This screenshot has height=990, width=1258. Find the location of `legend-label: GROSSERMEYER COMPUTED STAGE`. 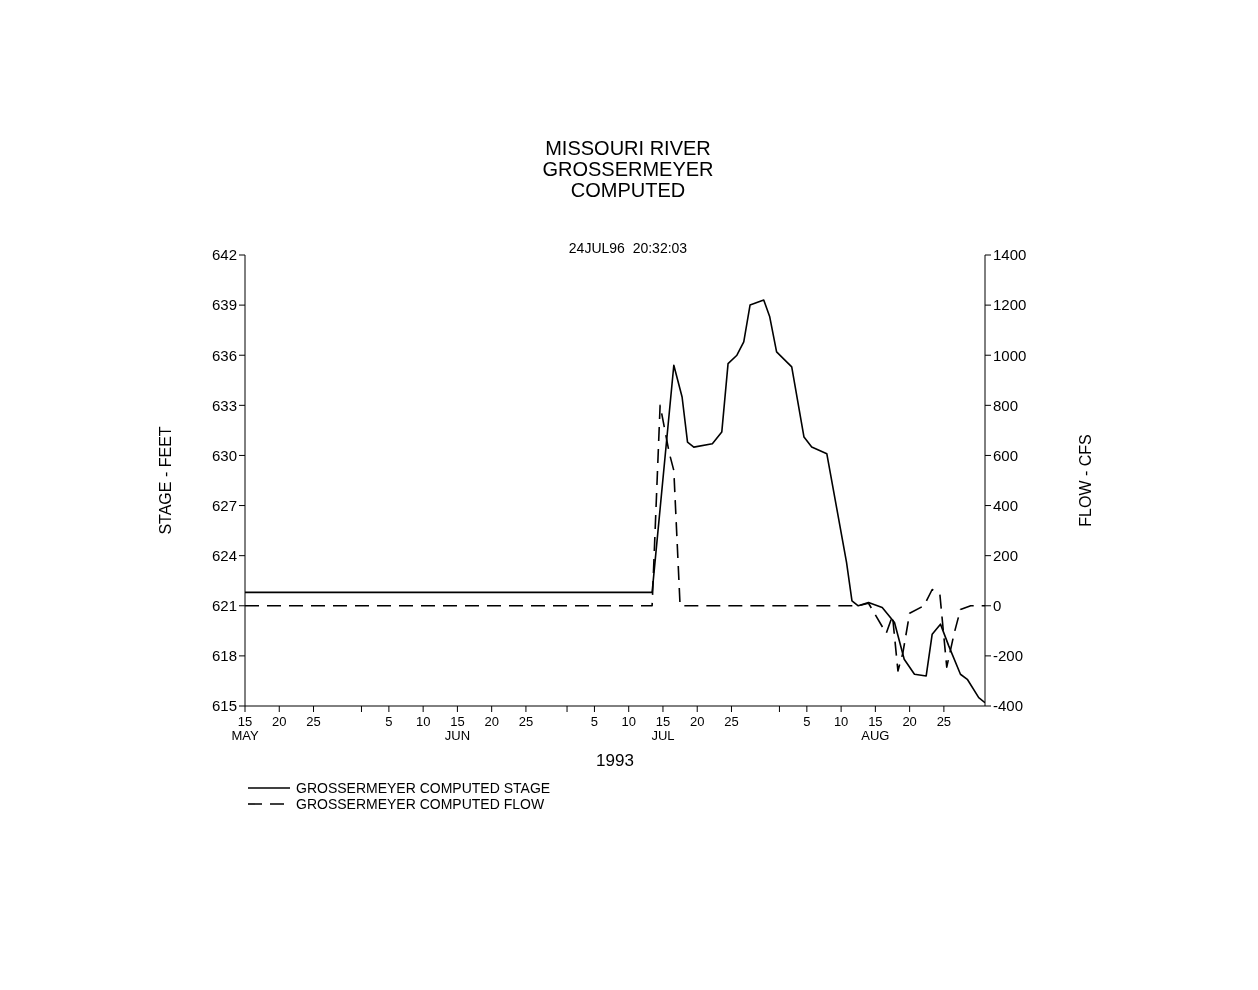

legend-label: GROSSERMEYER COMPUTED STAGE is located at coordinates (423, 788).